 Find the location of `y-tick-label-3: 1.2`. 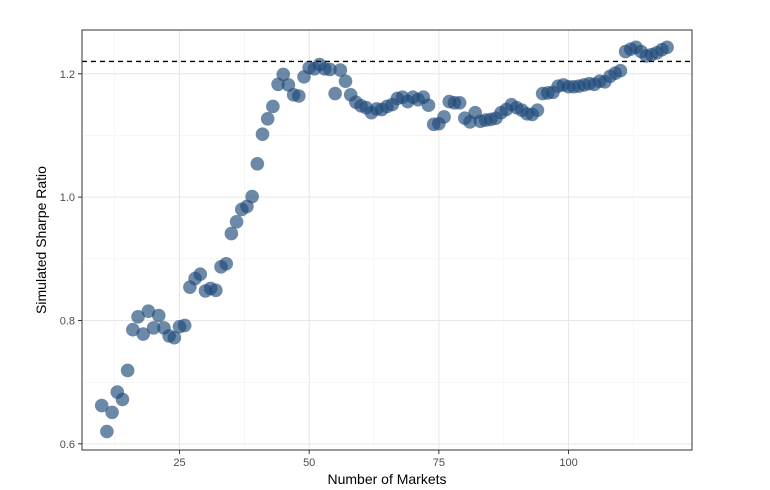

y-tick-label-3: 1.2 is located at coordinates (67, 75).